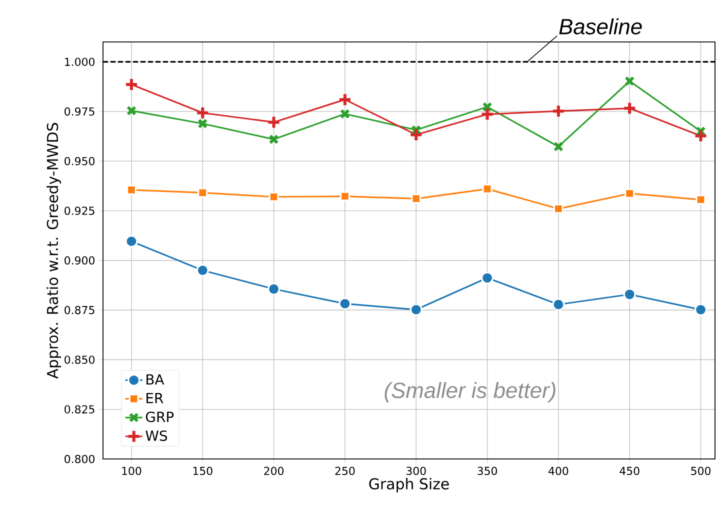  I want to click on x-tick-label: 150, so click(202, 471).